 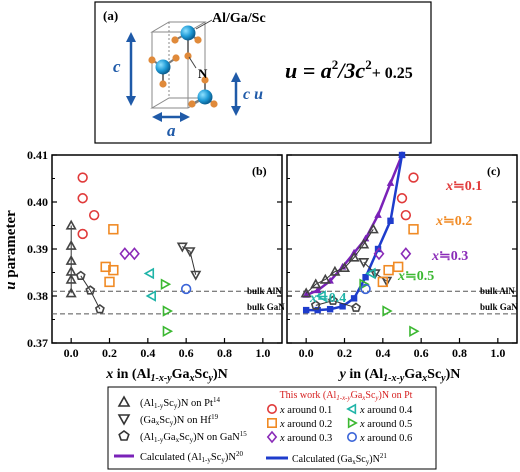 I want to click on annotation-x-value: x≒0.5, so click(x=415, y=276).